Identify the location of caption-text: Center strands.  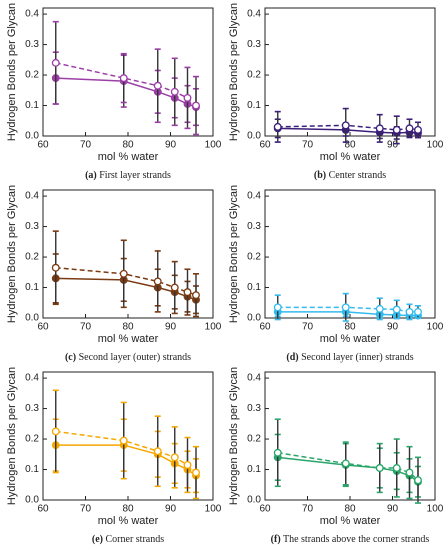
(358, 175).